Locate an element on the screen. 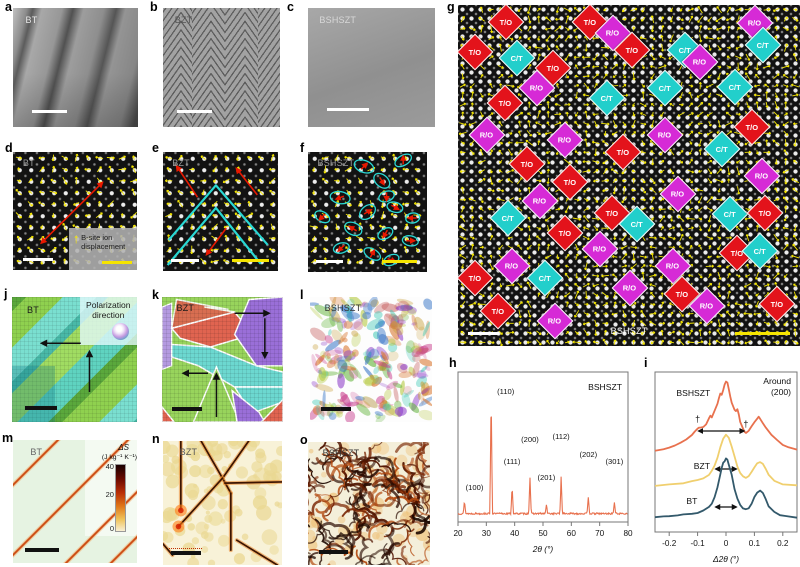  svg-text: 60 is located at coordinates (572, 533).